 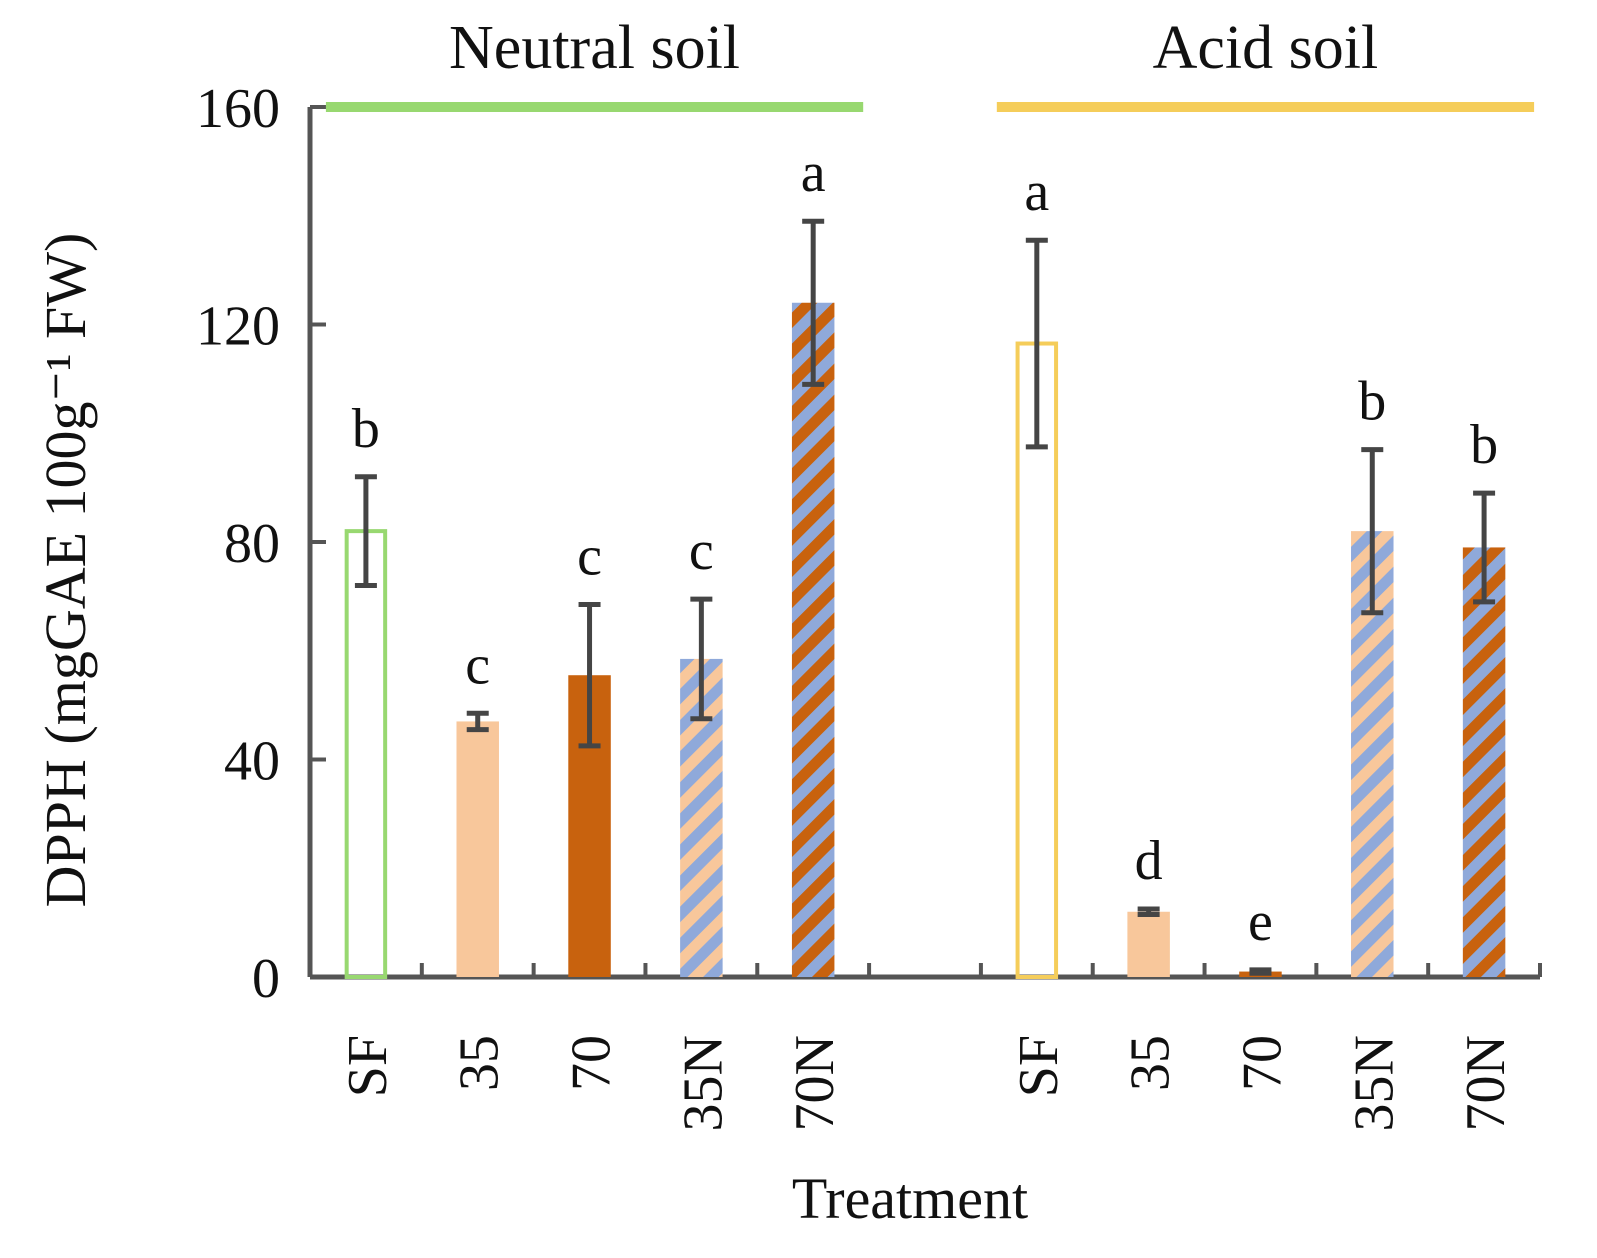 What do you see at coordinates (238, 109) in the screenshot?
I see `y-tick-label: 160` at bounding box center [238, 109].